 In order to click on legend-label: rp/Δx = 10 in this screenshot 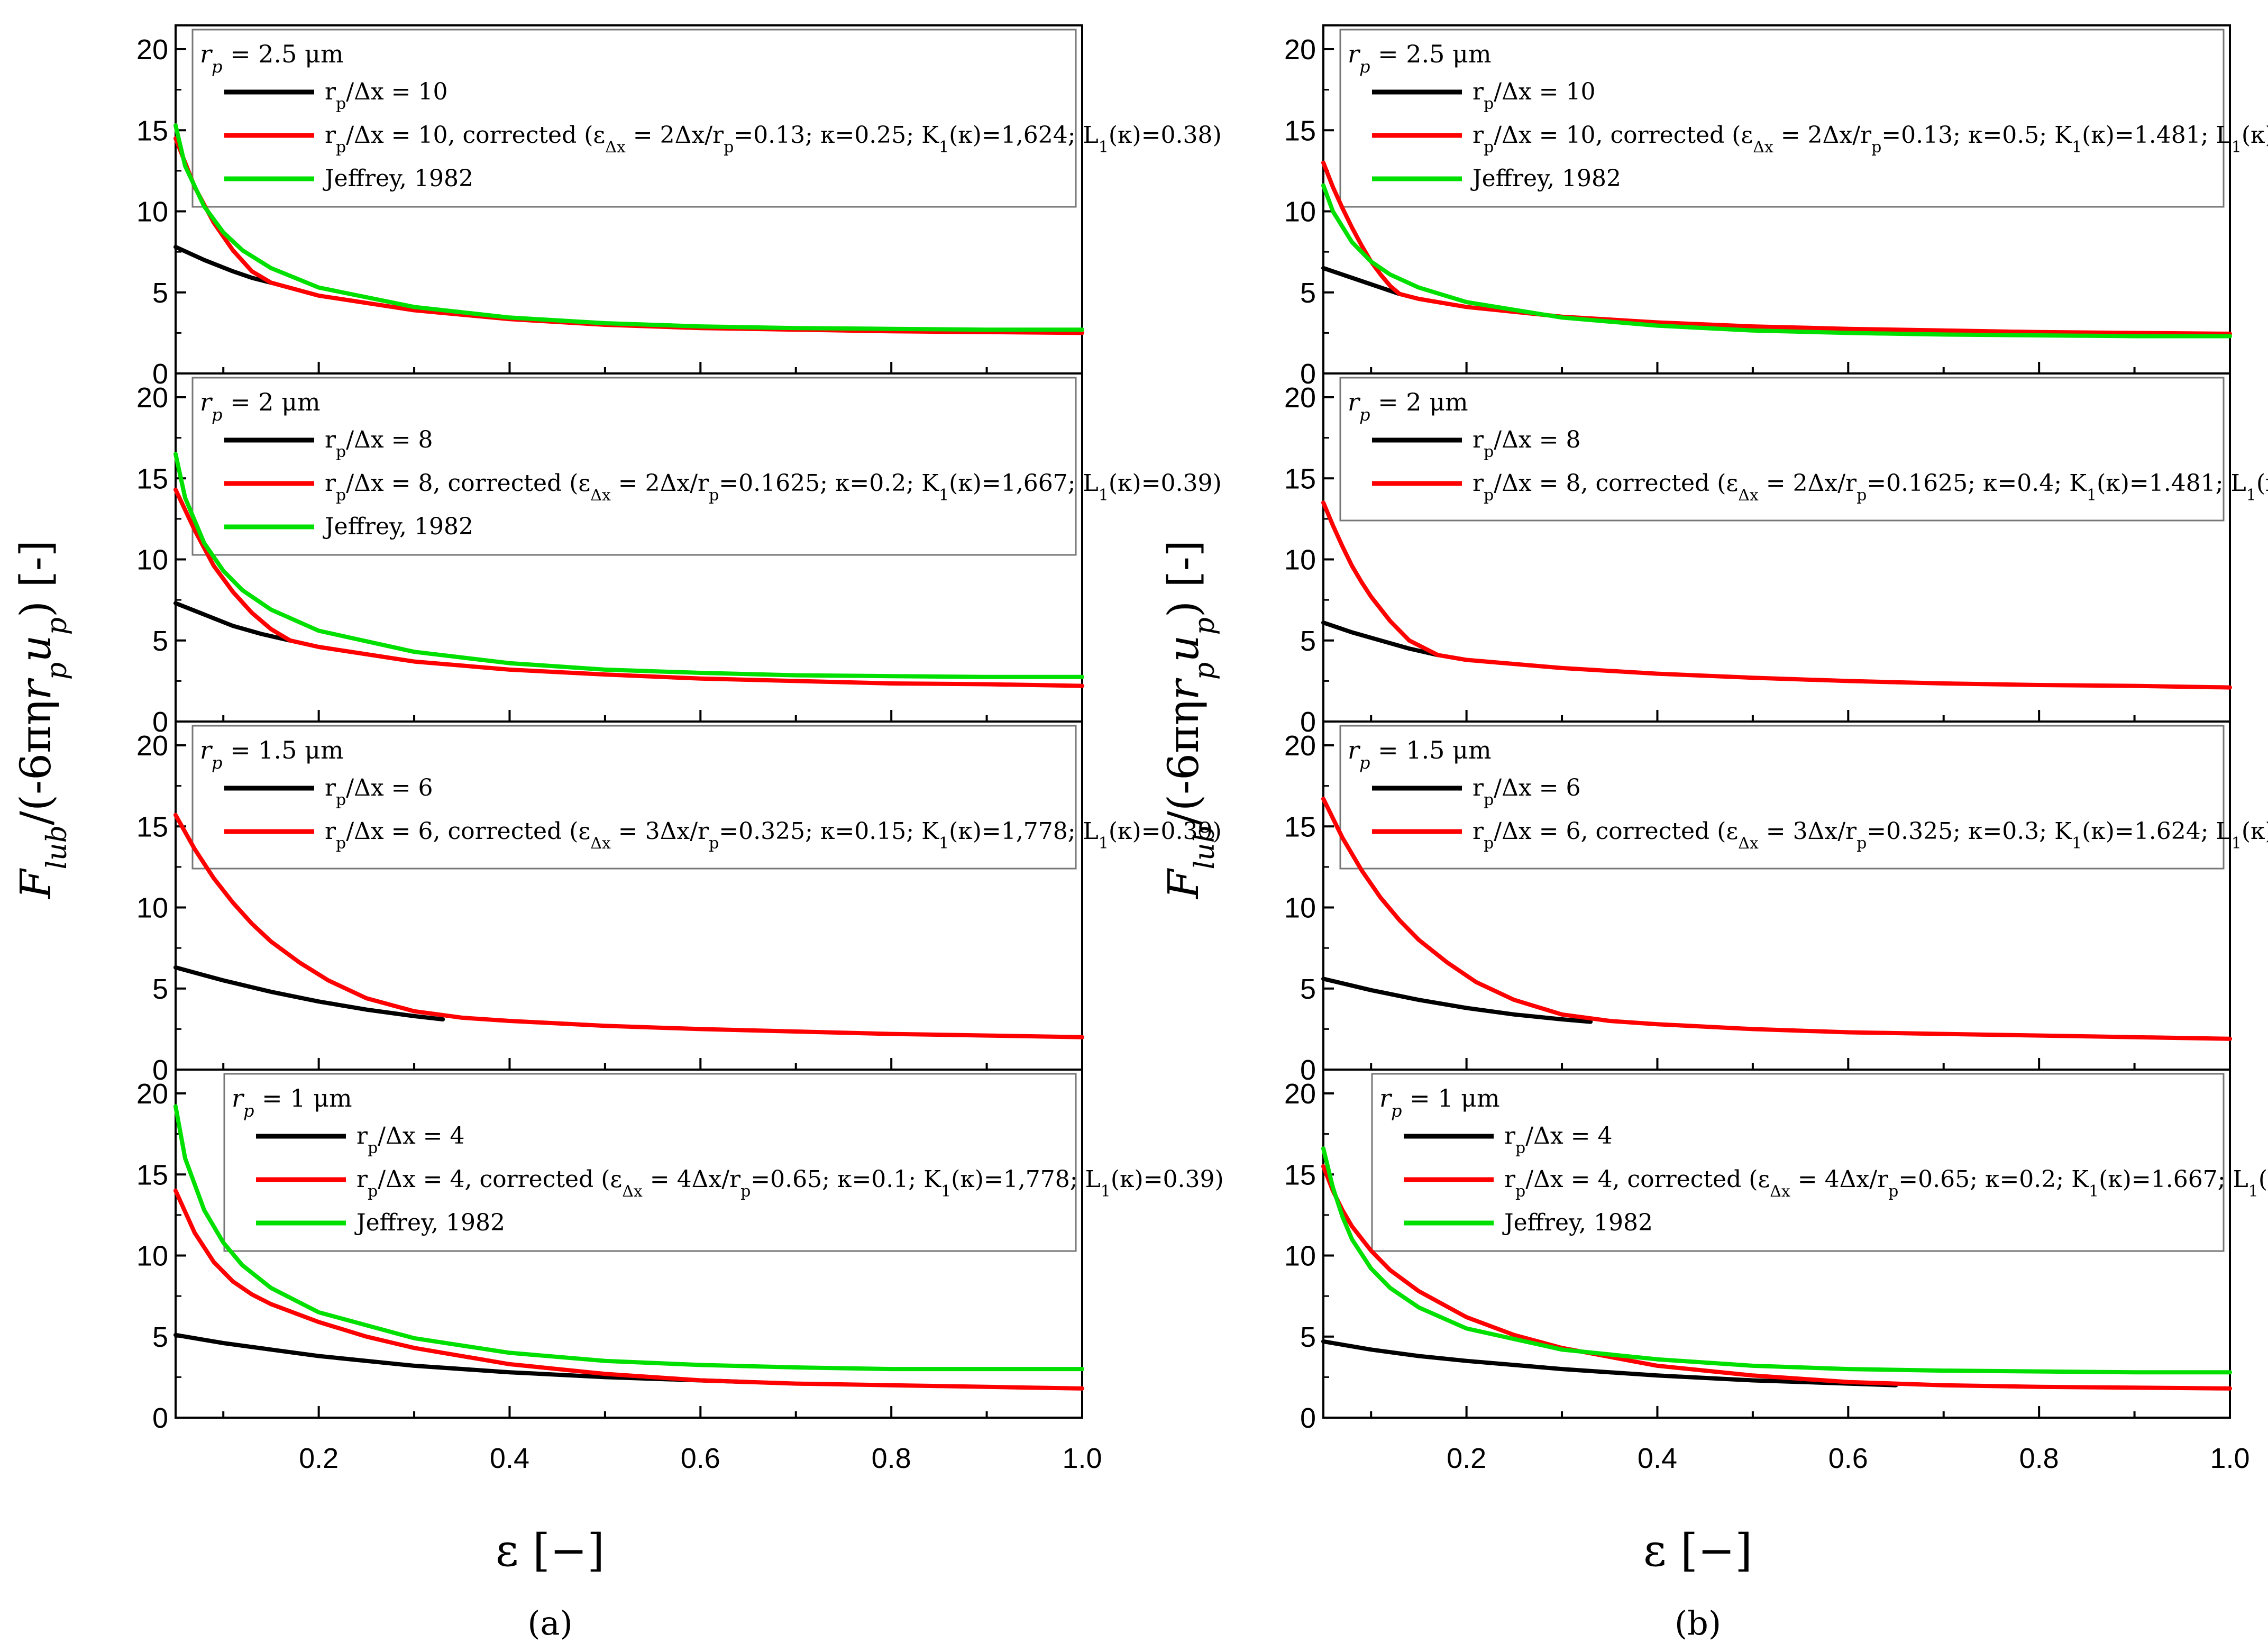, I will do `click(386, 95)`.